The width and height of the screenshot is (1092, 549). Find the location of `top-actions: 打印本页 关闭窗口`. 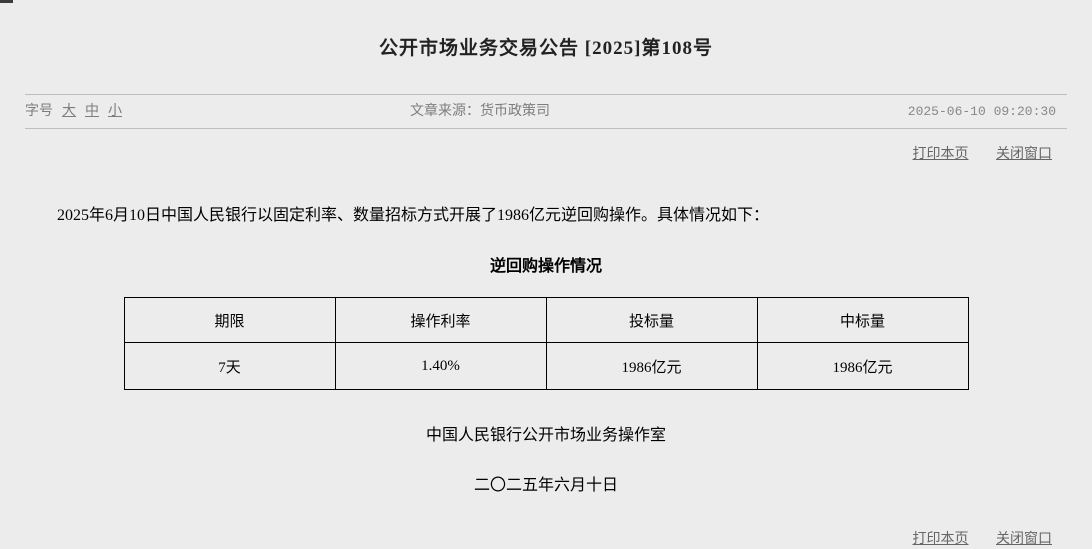

top-actions: 打印本页 关闭窗口 is located at coordinates (546, 155).